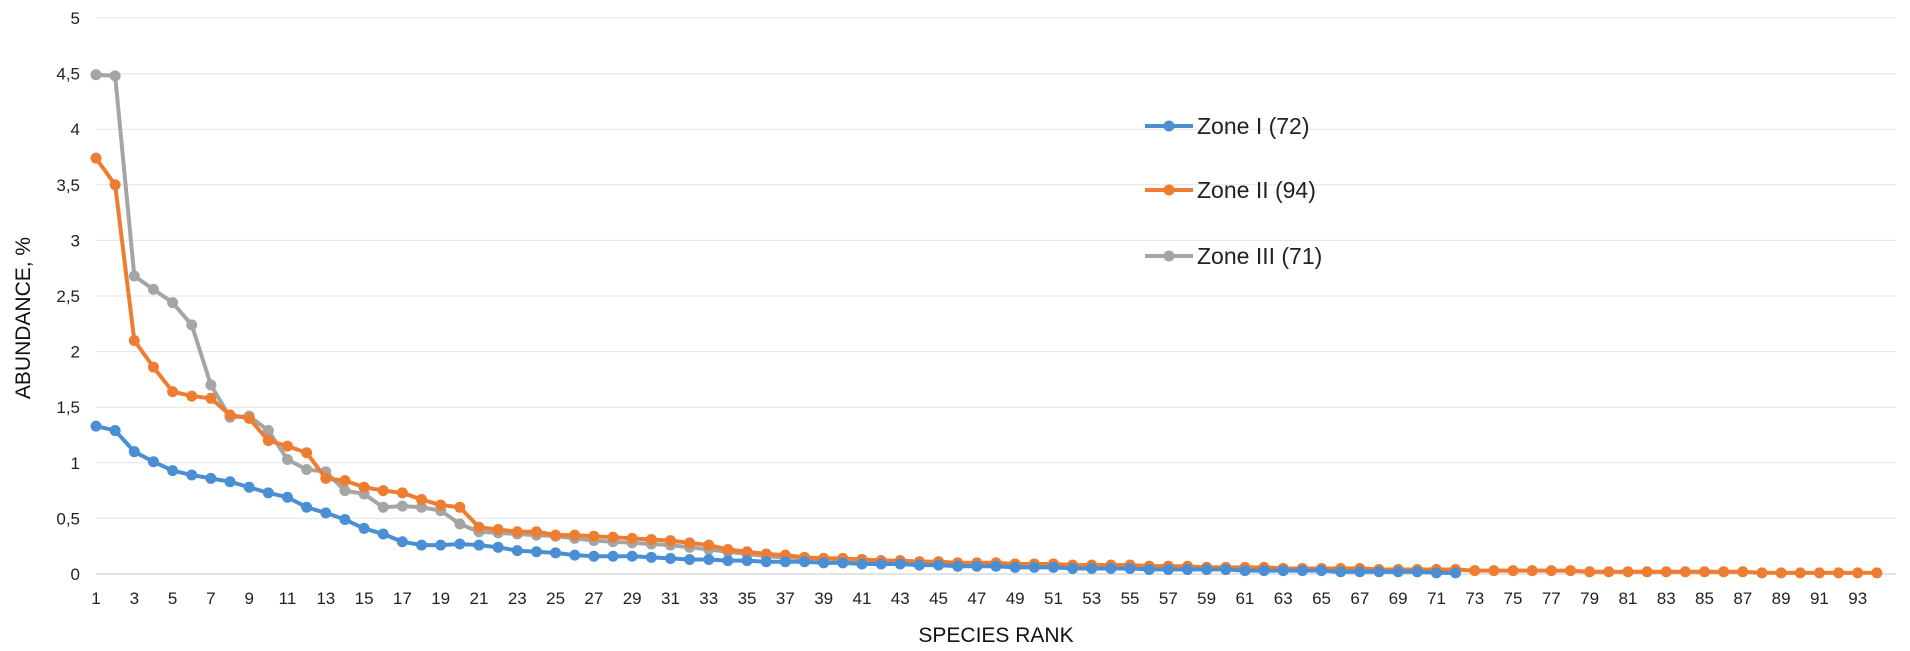 Image resolution: width=1910 pixels, height=651 pixels. What do you see at coordinates (288, 598) in the screenshot?
I see `x-tick-label: 11` at bounding box center [288, 598].